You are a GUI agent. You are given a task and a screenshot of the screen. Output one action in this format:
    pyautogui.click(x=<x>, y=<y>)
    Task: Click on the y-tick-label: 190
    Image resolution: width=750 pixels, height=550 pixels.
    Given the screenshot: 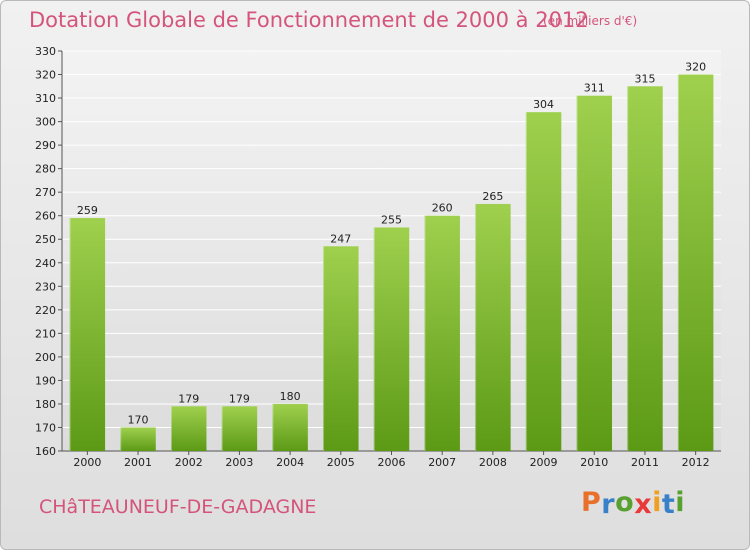 What is the action you would take?
    pyautogui.click(x=45, y=380)
    